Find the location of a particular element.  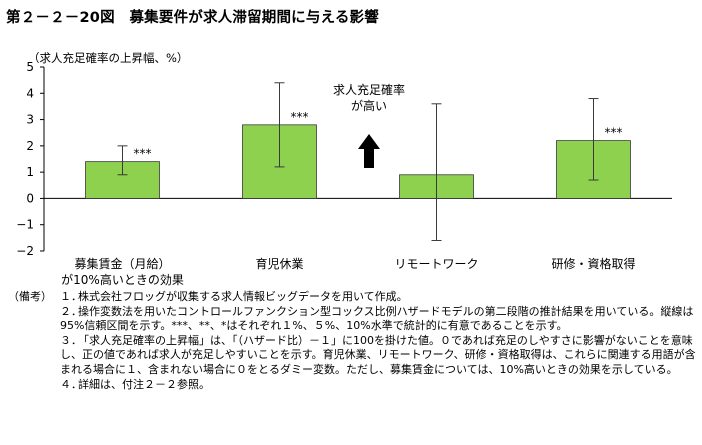

significance-labels: *** *** *** is located at coordinates (378, 135).